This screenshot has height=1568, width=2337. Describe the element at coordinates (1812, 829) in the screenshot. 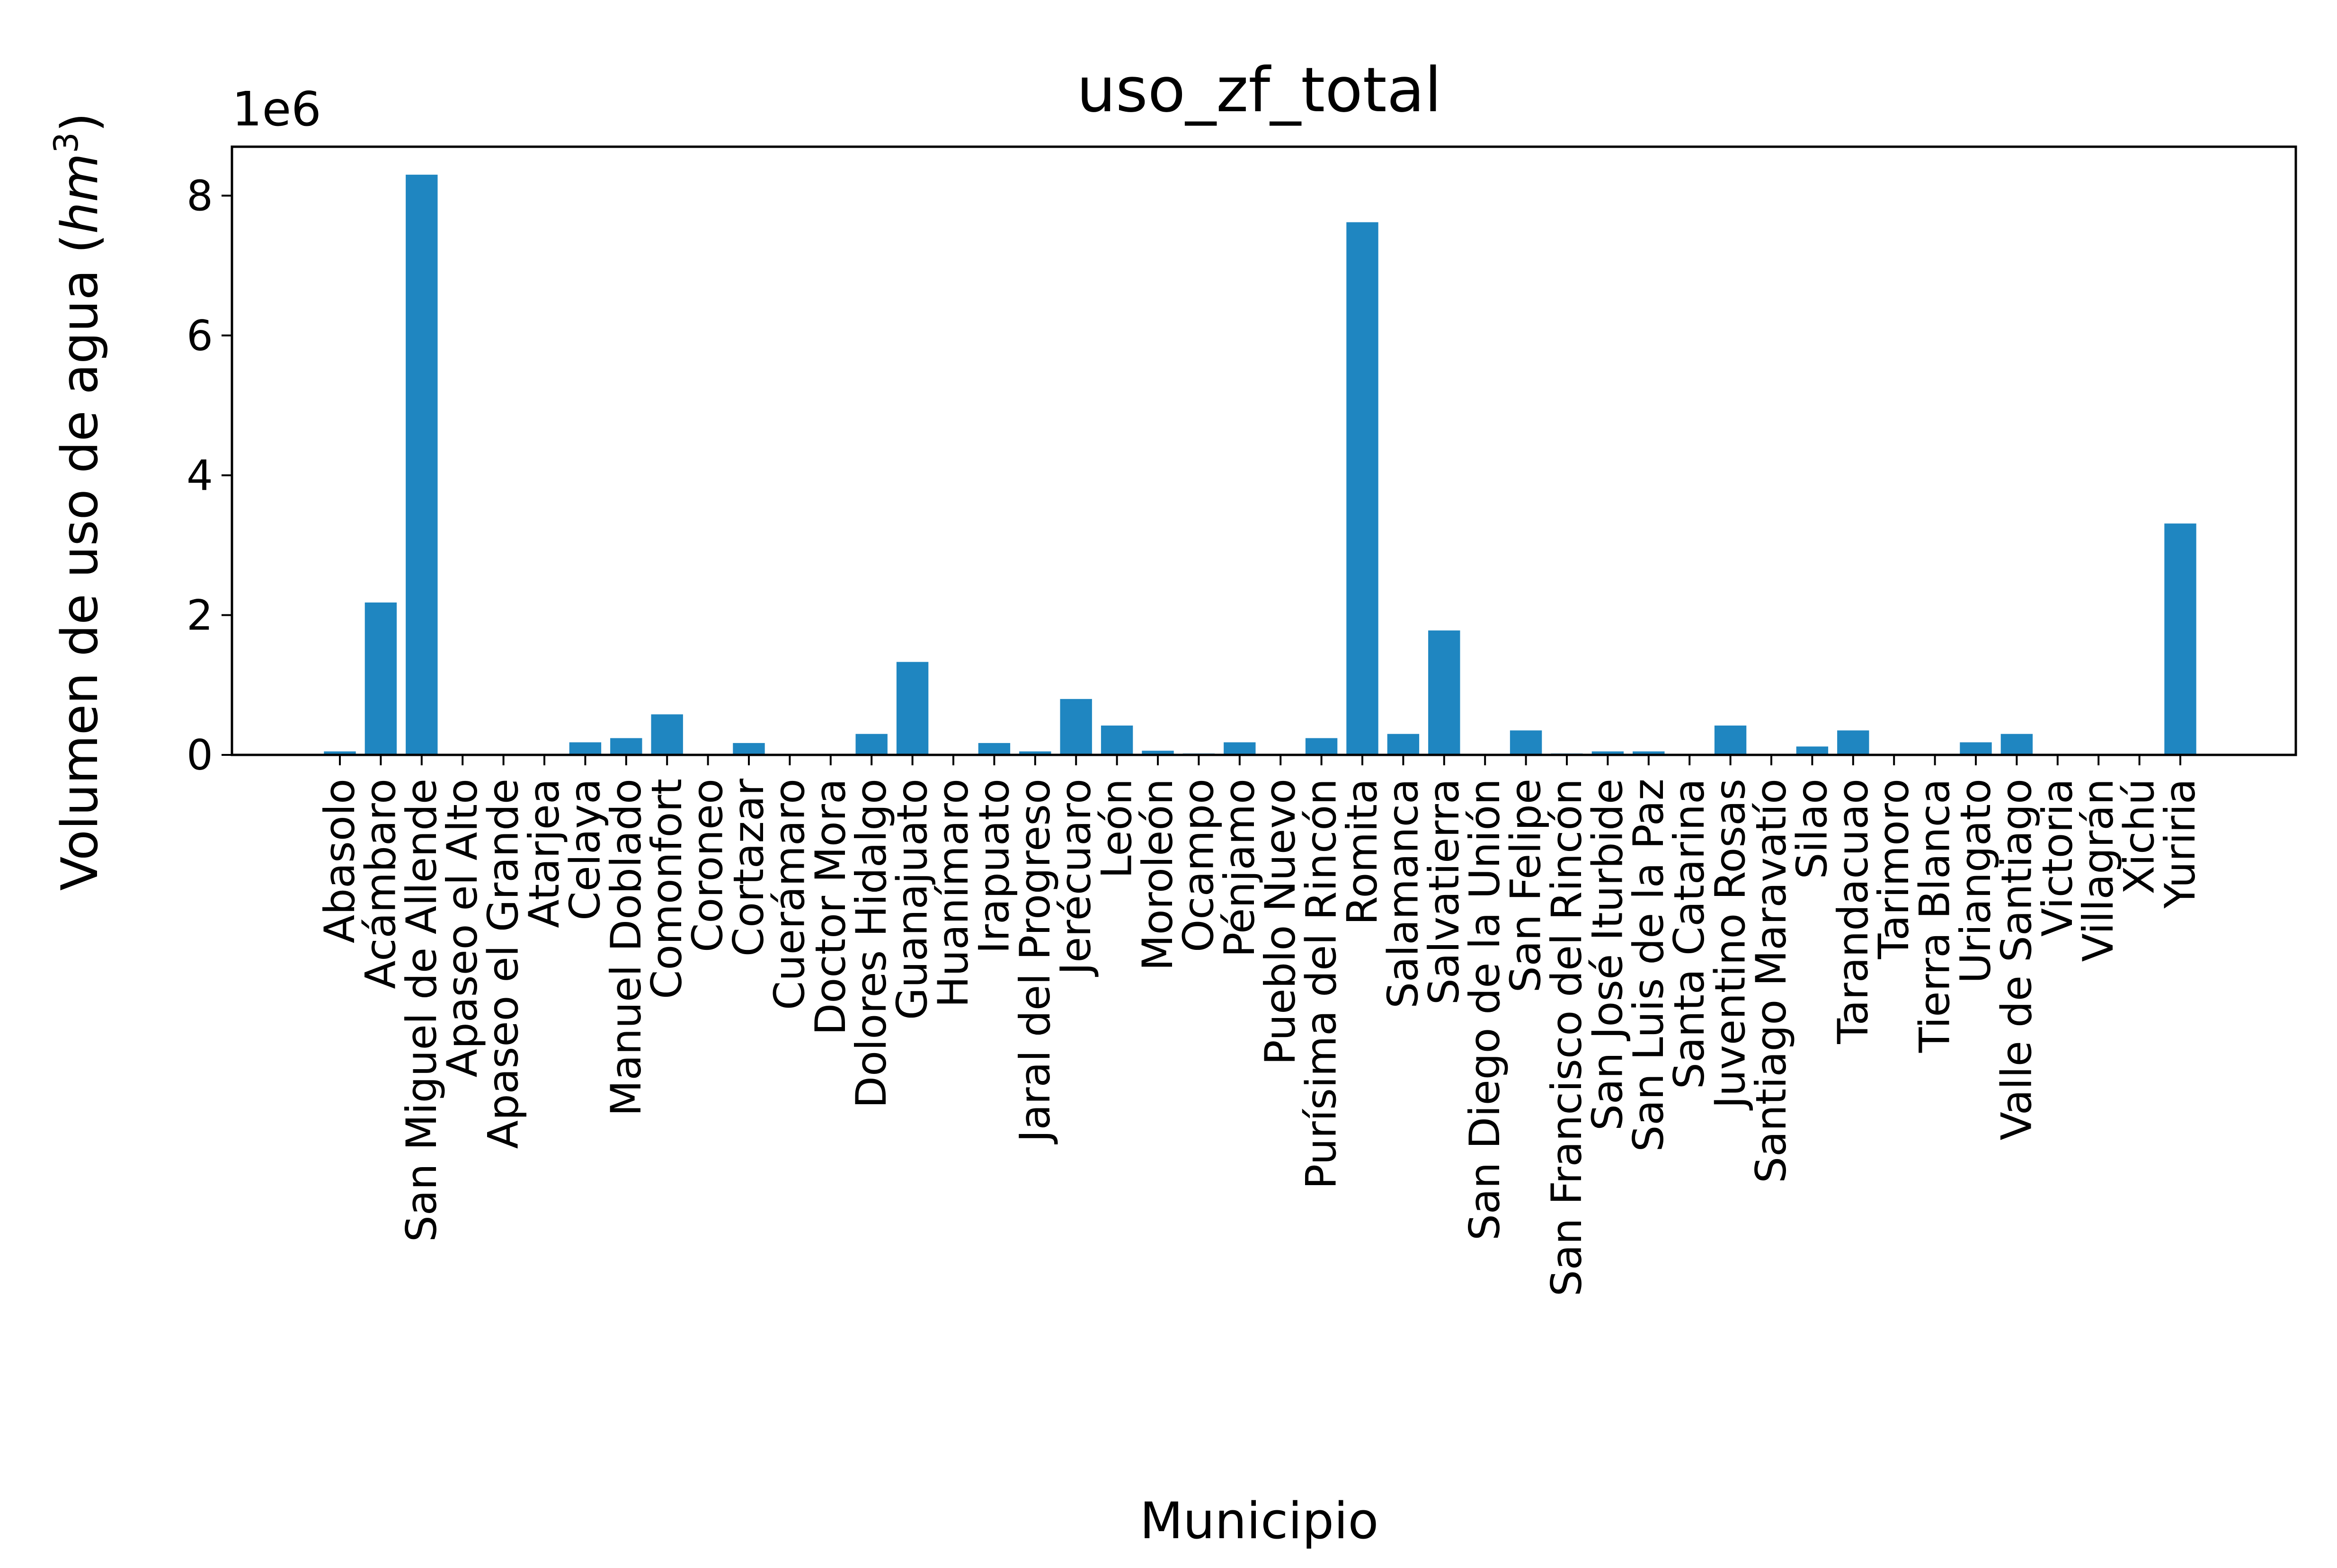

I see `x-tick-label-36: Silao` at that location.